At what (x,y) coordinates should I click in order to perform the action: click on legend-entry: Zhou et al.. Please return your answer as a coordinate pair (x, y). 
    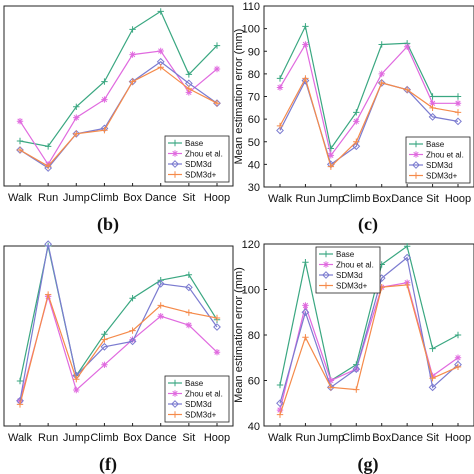
    Looking at the image, I should click on (204, 394).